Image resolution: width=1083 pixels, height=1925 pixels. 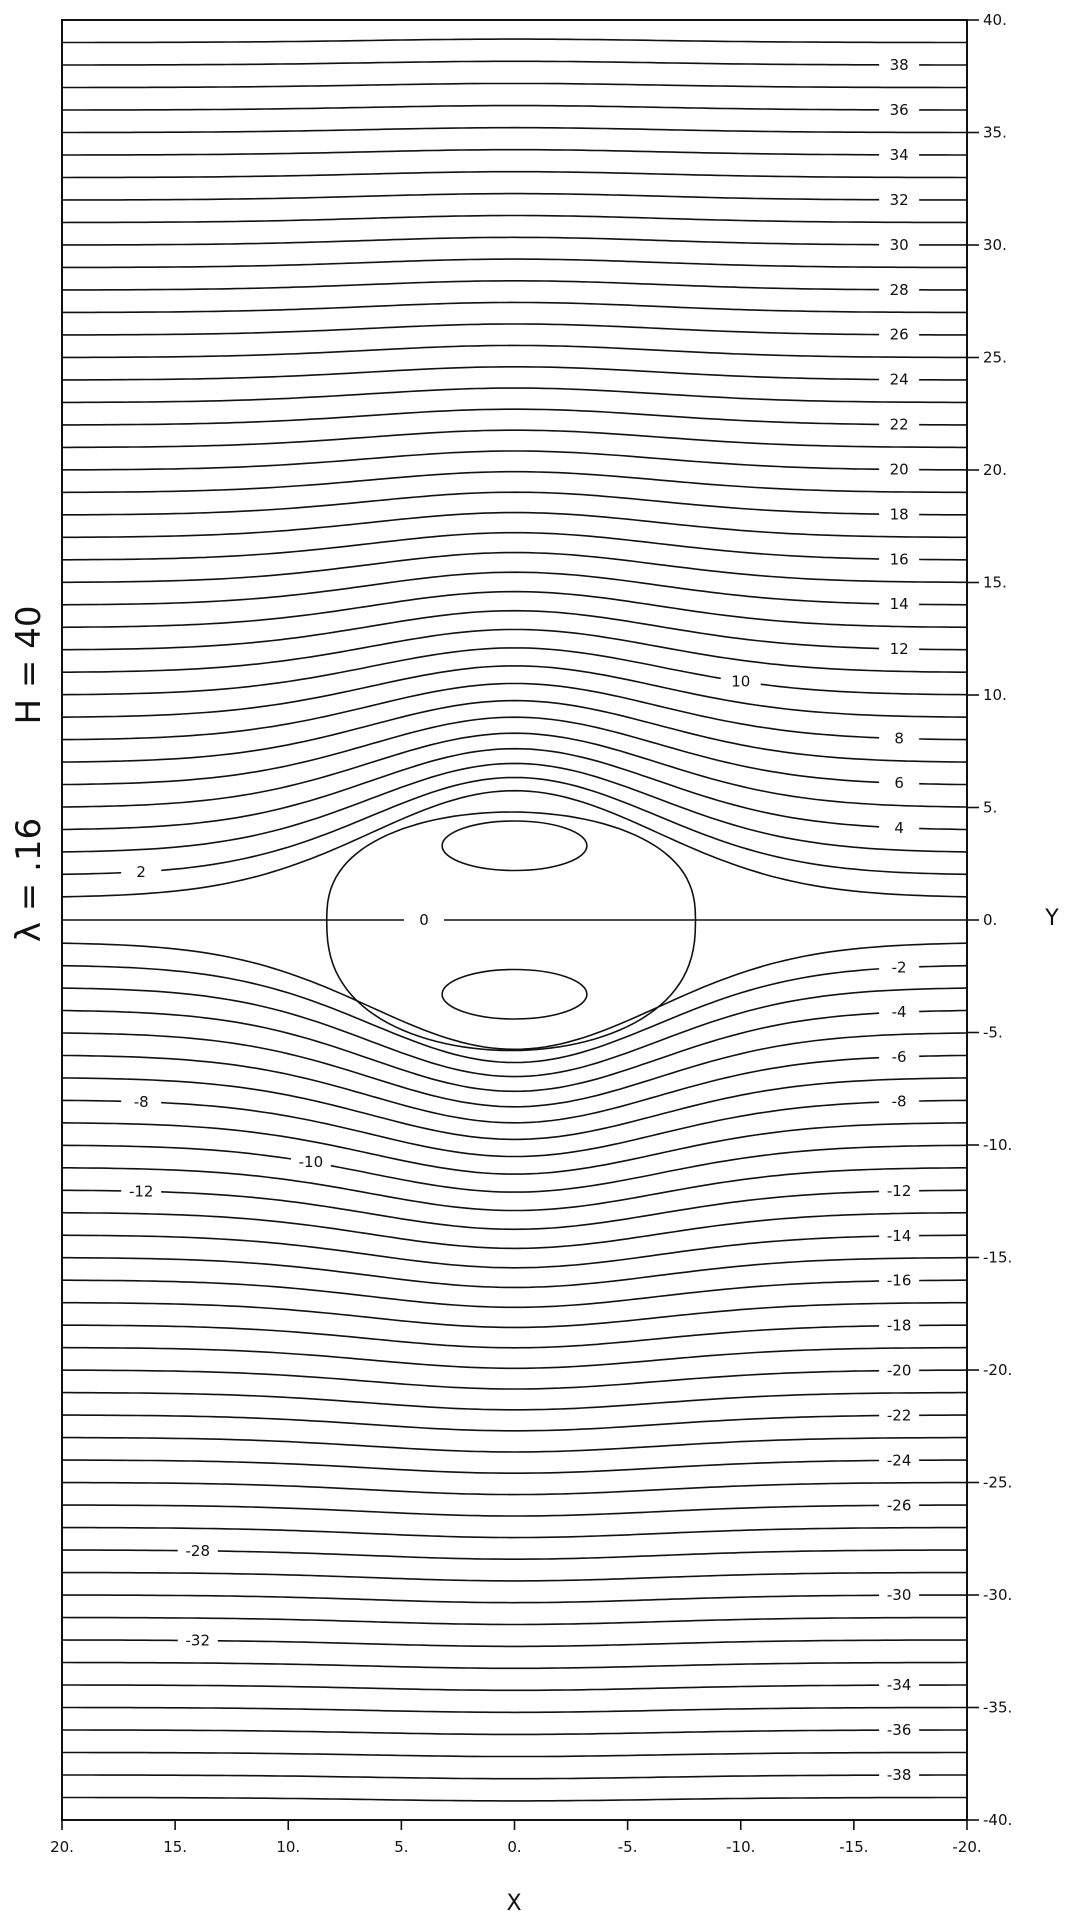 I want to click on x-tick-label: 0., so click(x=514, y=1847).